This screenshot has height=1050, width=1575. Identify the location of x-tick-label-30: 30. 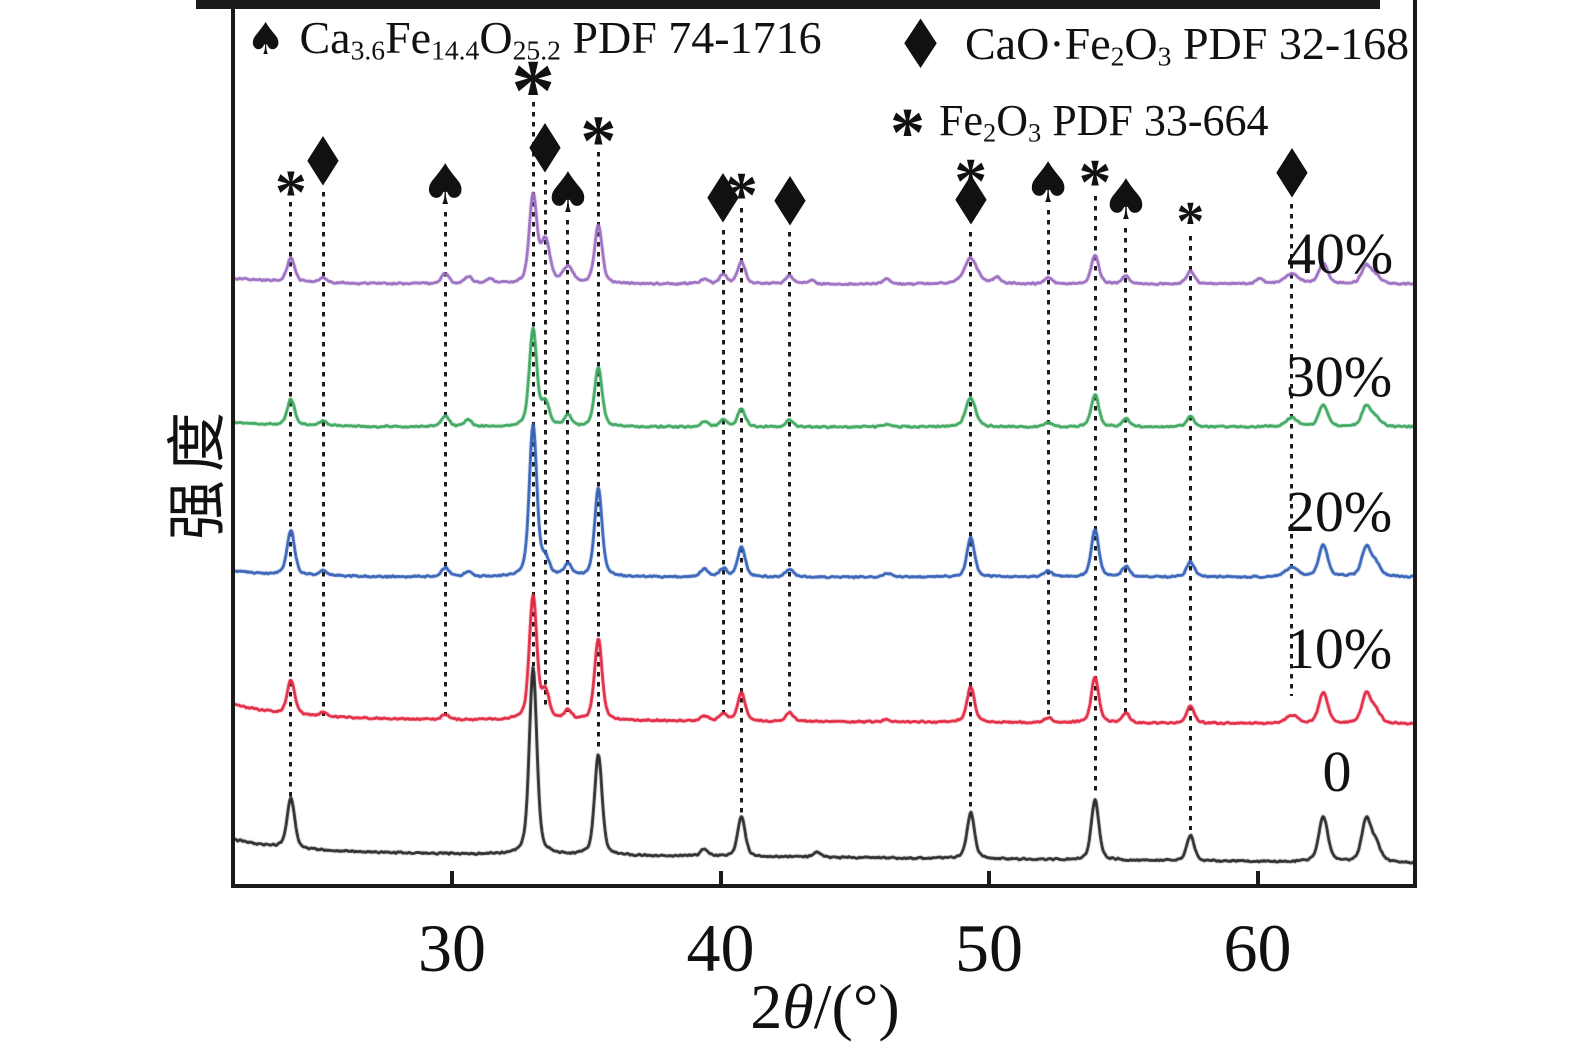
(452, 948).